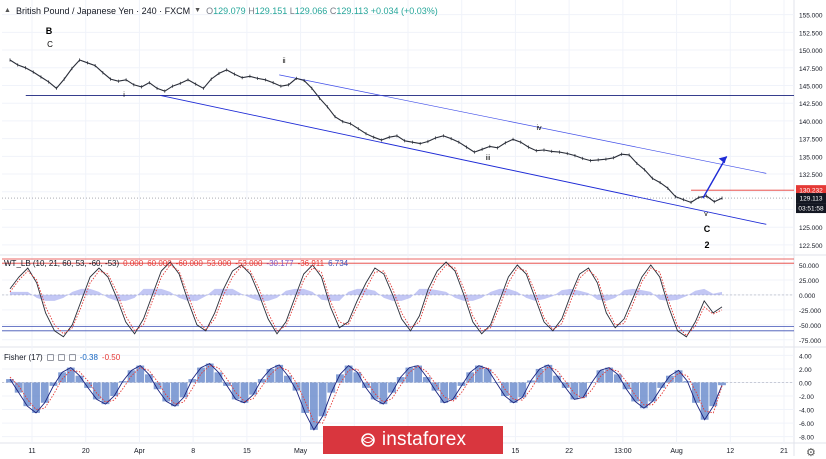 This screenshot has height=459, width=826. What do you see at coordinates (424, 439) in the screenshot?
I see `watermark-text: instaforex` at bounding box center [424, 439].